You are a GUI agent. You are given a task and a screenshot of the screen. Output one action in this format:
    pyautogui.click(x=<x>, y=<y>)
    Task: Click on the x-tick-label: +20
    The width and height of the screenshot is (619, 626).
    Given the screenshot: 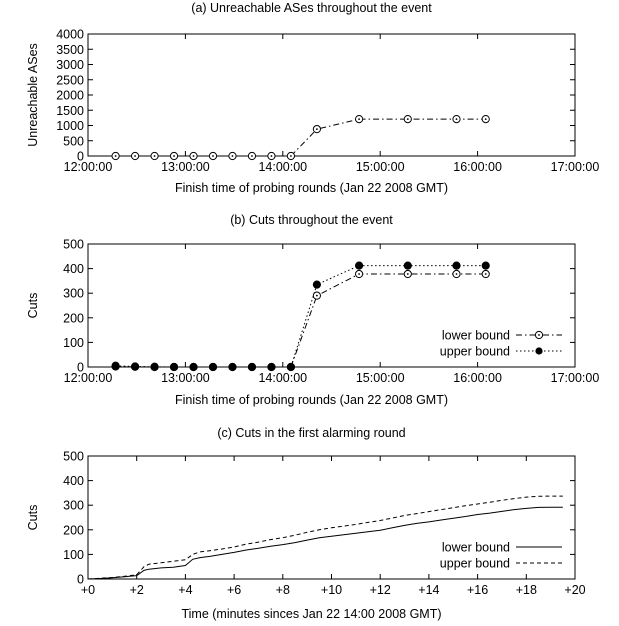 What is the action you would take?
    pyautogui.click(x=574, y=590)
    